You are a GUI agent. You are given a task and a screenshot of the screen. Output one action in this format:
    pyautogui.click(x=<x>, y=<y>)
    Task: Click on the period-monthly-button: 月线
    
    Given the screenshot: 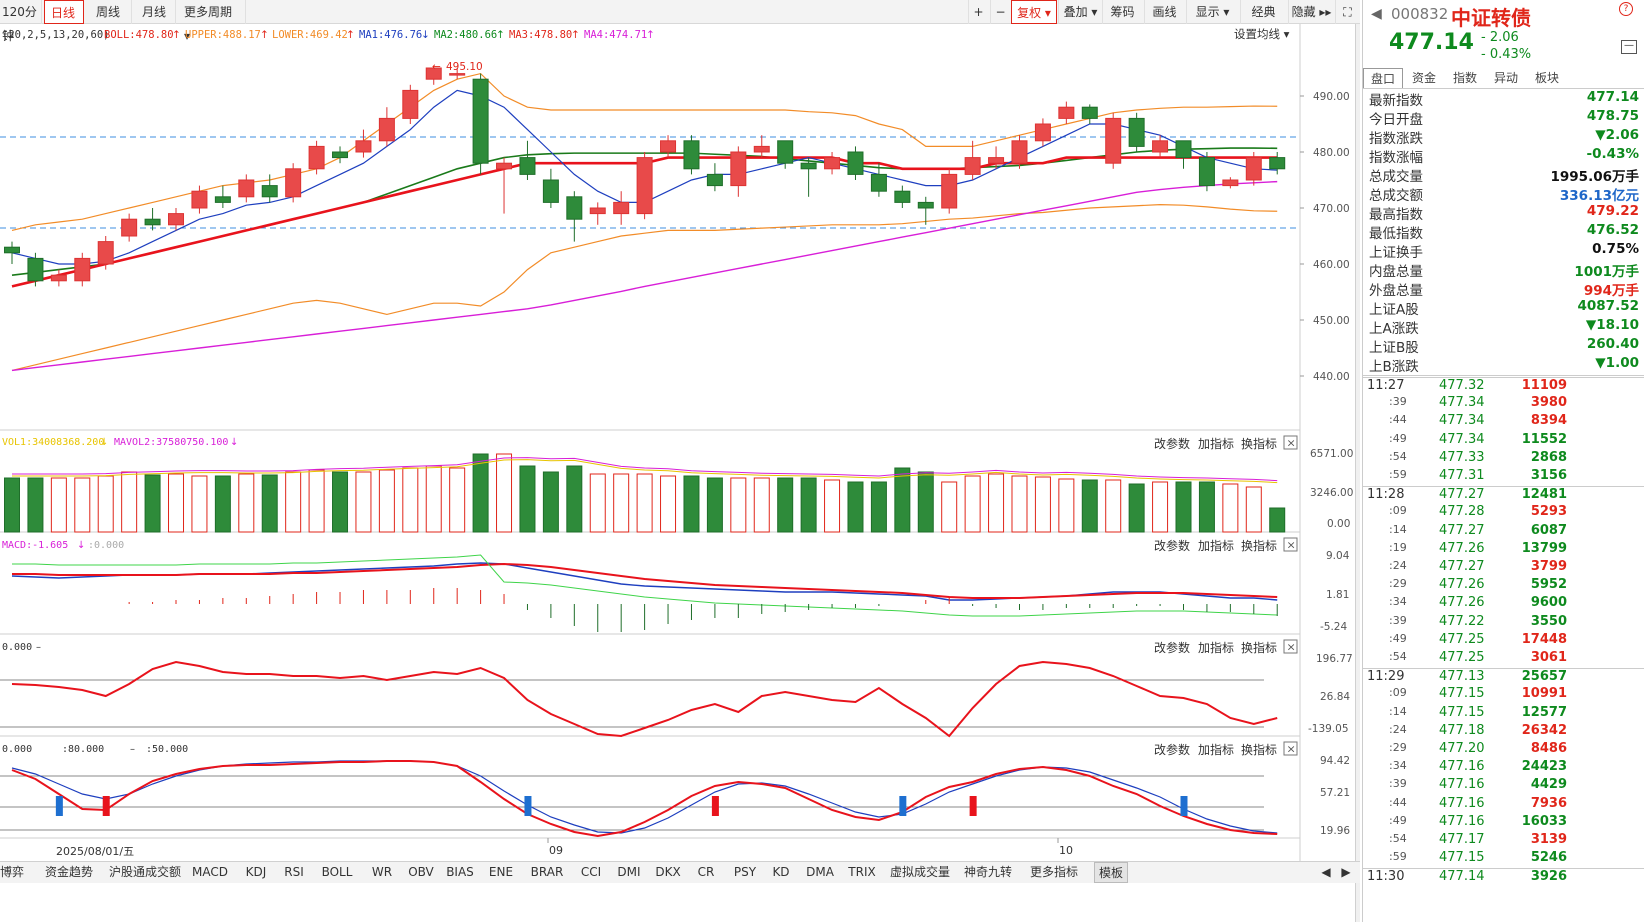 What is the action you would take?
    pyautogui.click(x=156, y=12)
    